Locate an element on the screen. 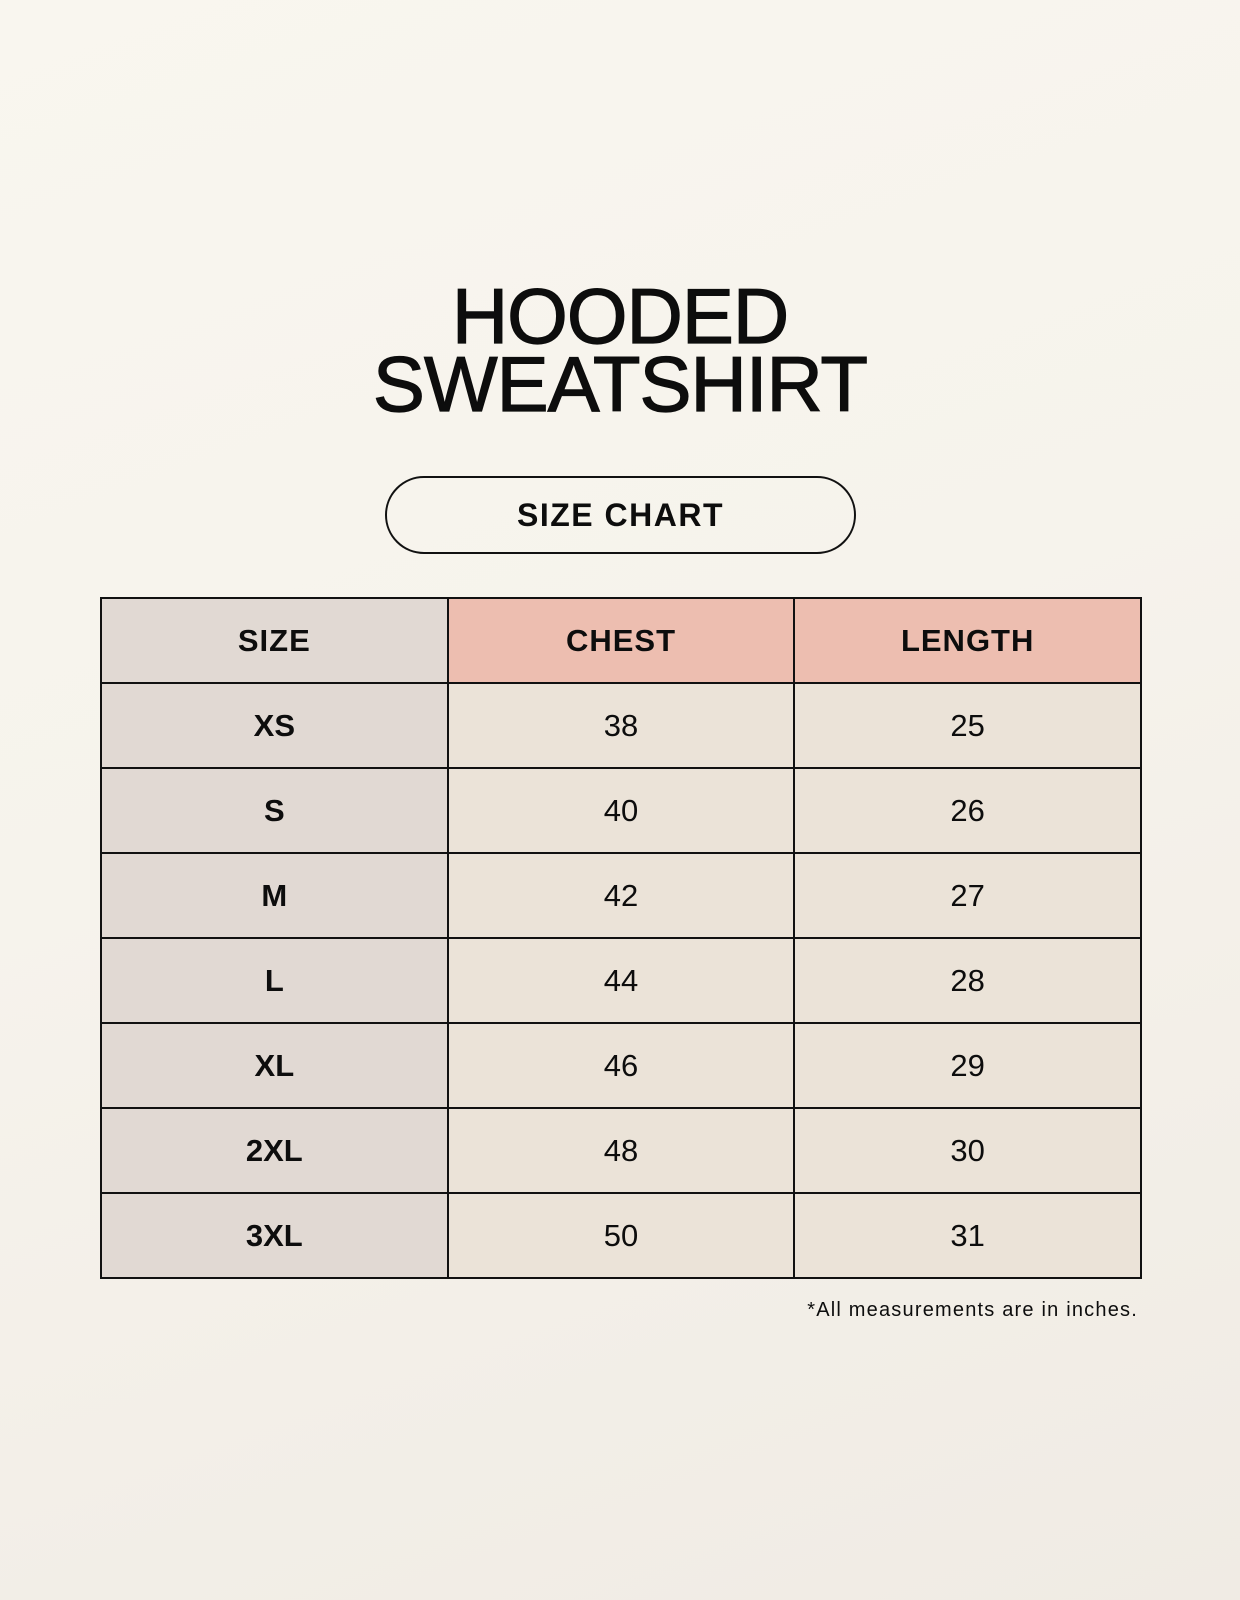 This screenshot has height=1600, width=1240. length-cell: 28 is located at coordinates (967, 980).